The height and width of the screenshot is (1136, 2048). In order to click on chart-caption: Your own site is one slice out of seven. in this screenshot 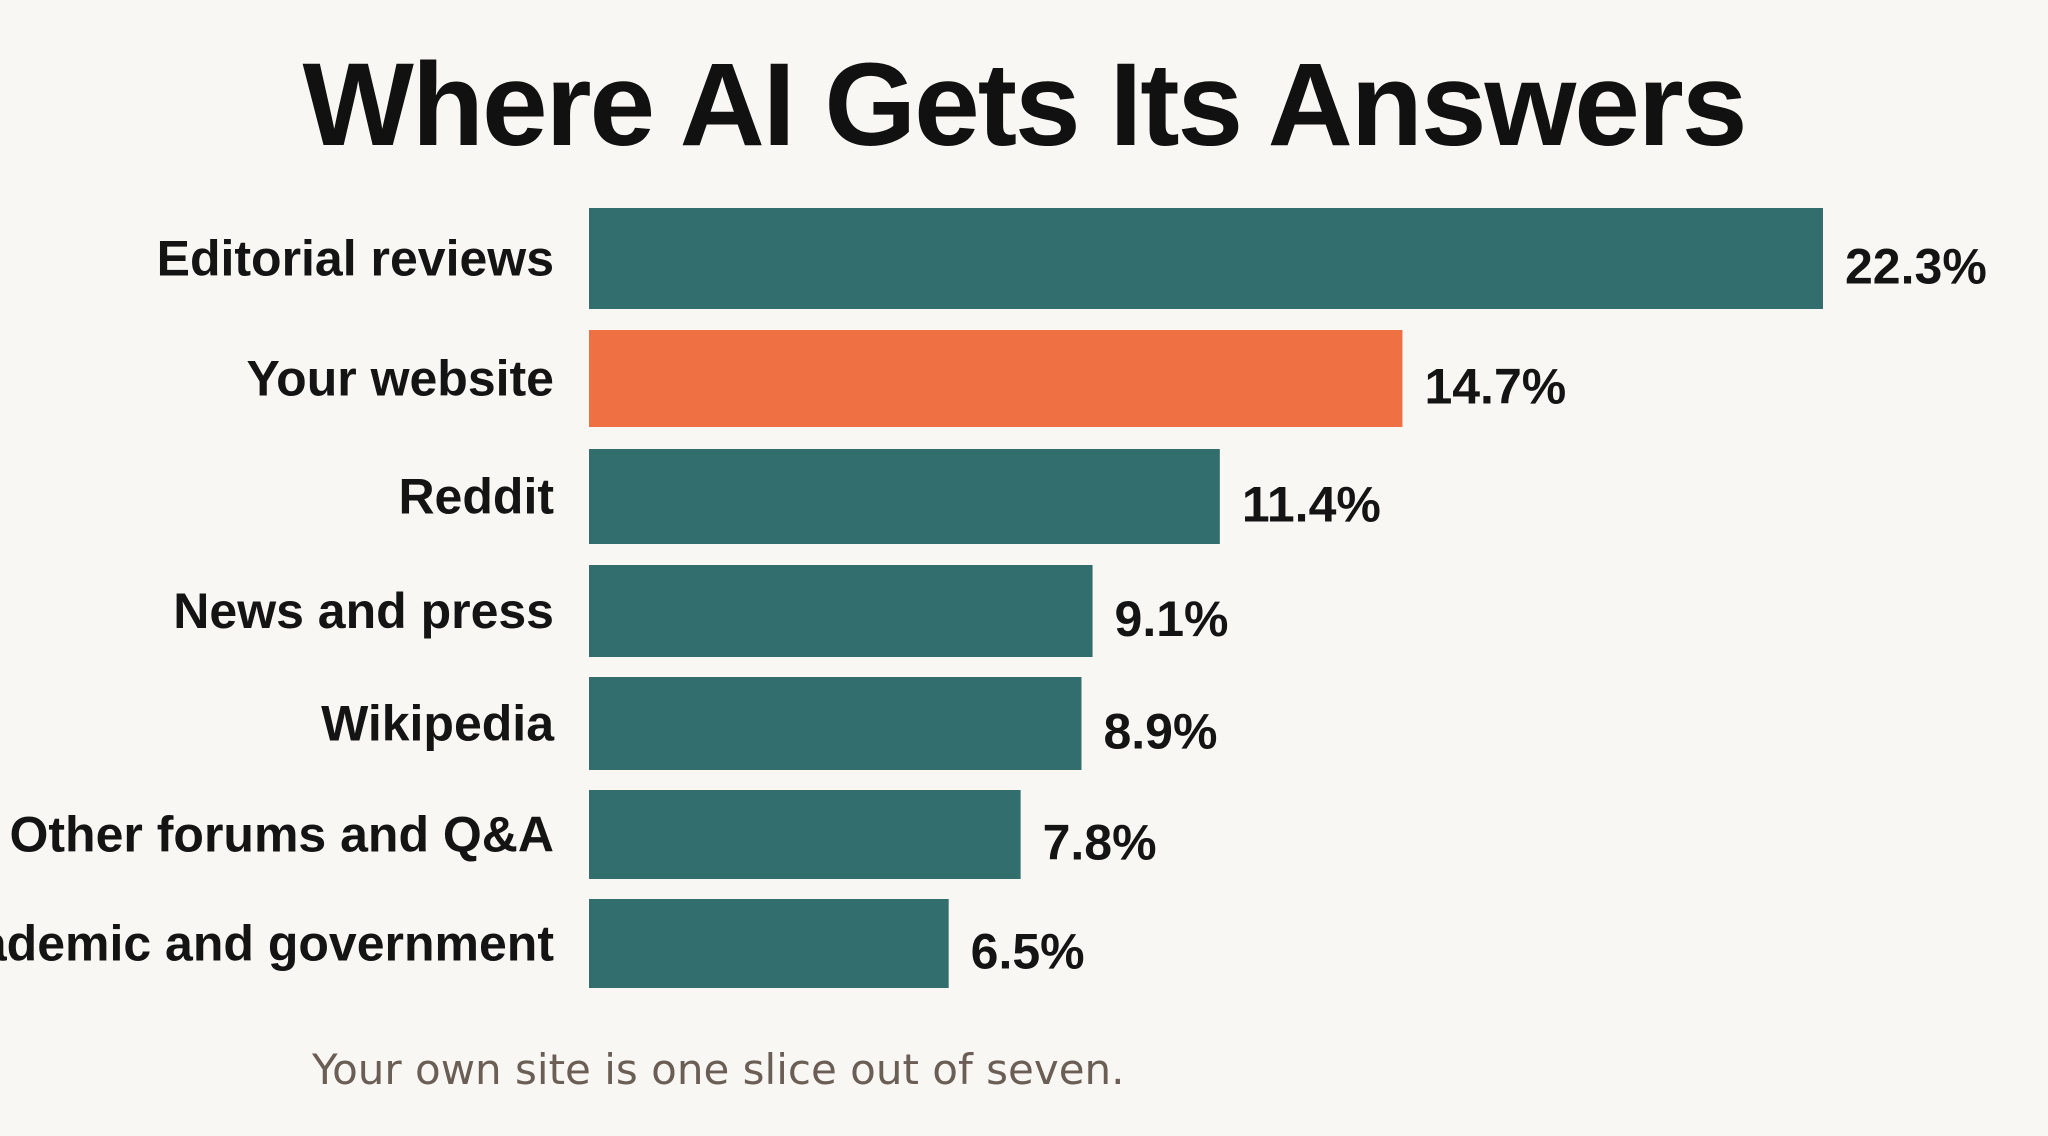, I will do `click(718, 1069)`.